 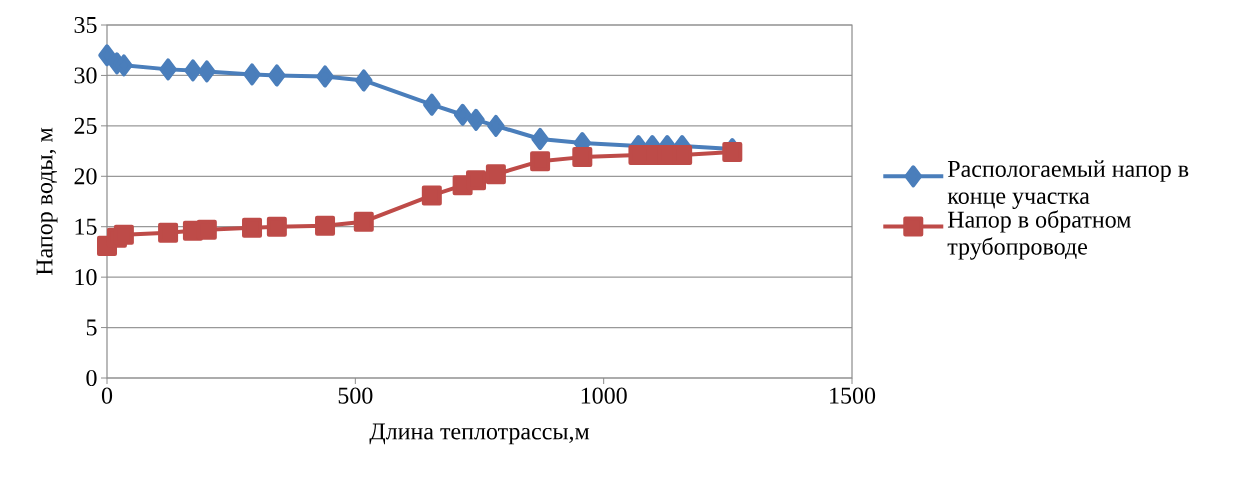 What do you see at coordinates (107, 395) in the screenshot?
I see `x-tick-label: 0` at bounding box center [107, 395].